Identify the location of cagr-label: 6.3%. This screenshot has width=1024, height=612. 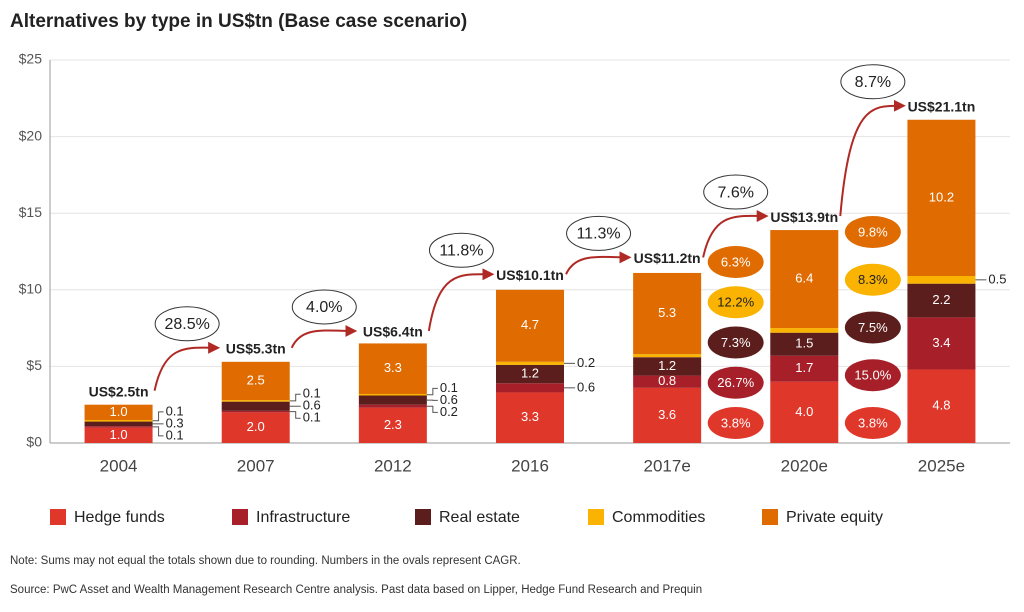
(736, 261).